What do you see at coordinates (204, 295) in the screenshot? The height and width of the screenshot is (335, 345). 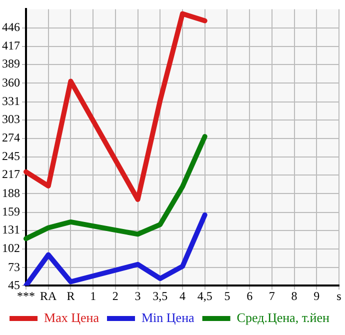 I see `x-tick-label: 4,5` at bounding box center [204, 295].